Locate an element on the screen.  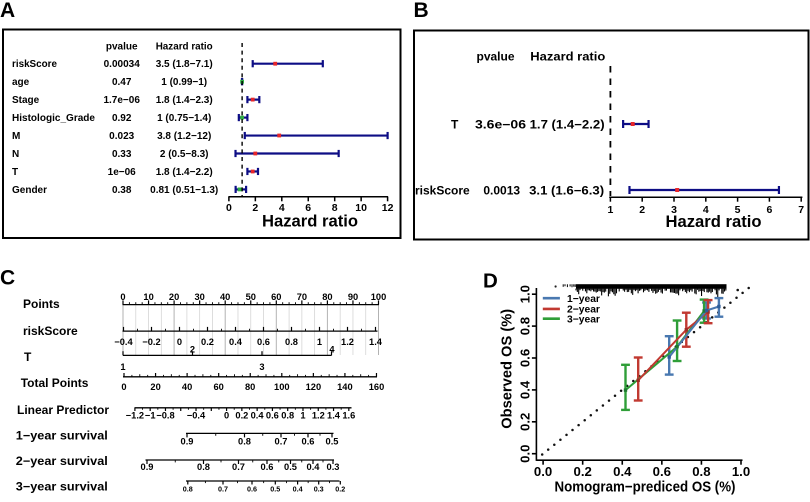
svg-text: 8 is located at coordinates (335, 208).